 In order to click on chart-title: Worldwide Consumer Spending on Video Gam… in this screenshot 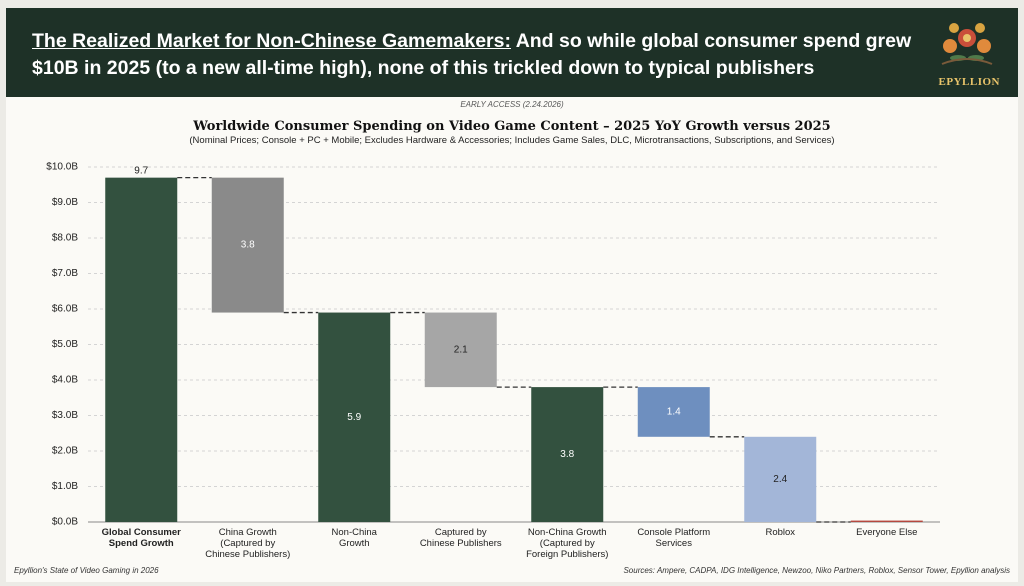, I will do `click(512, 126)`.